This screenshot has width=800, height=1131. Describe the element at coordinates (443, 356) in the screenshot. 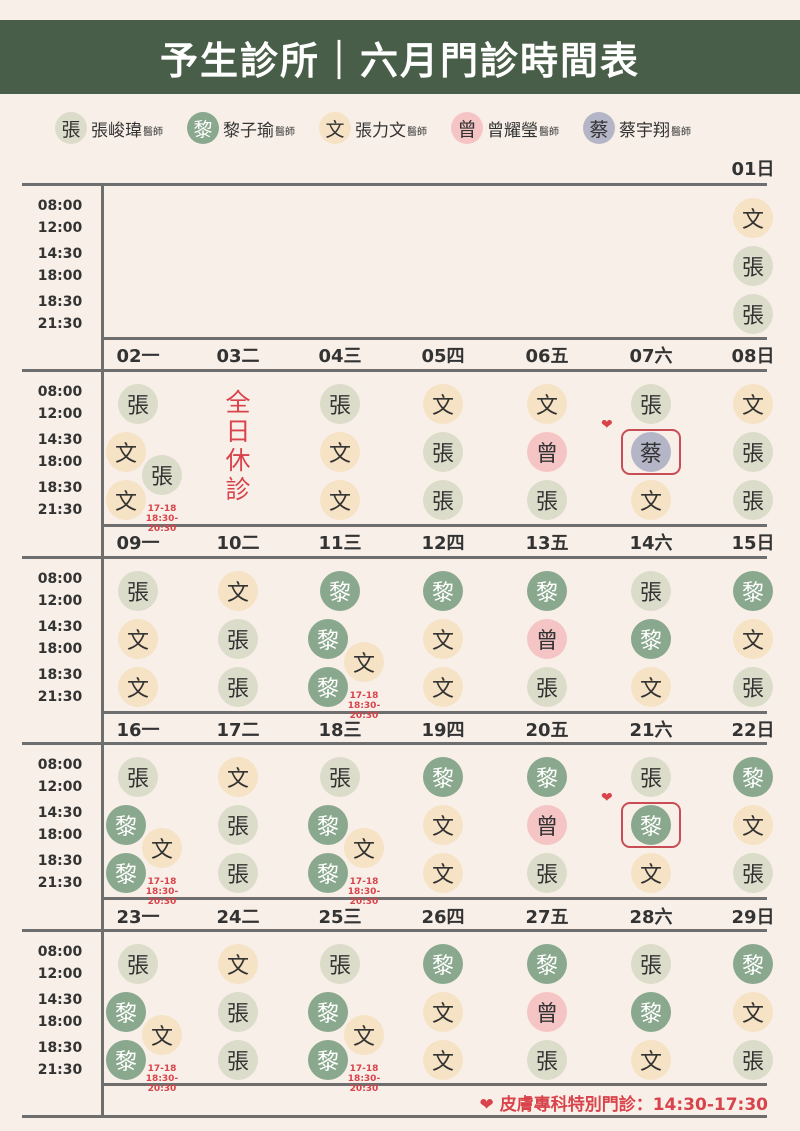

I see `day-header: 05四` at that location.